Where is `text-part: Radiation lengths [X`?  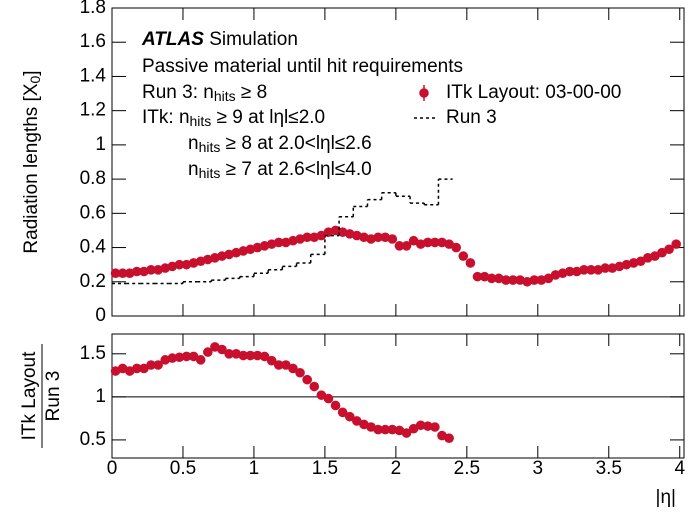
text-part: Radiation lengths [X is located at coordinates (31, 168).